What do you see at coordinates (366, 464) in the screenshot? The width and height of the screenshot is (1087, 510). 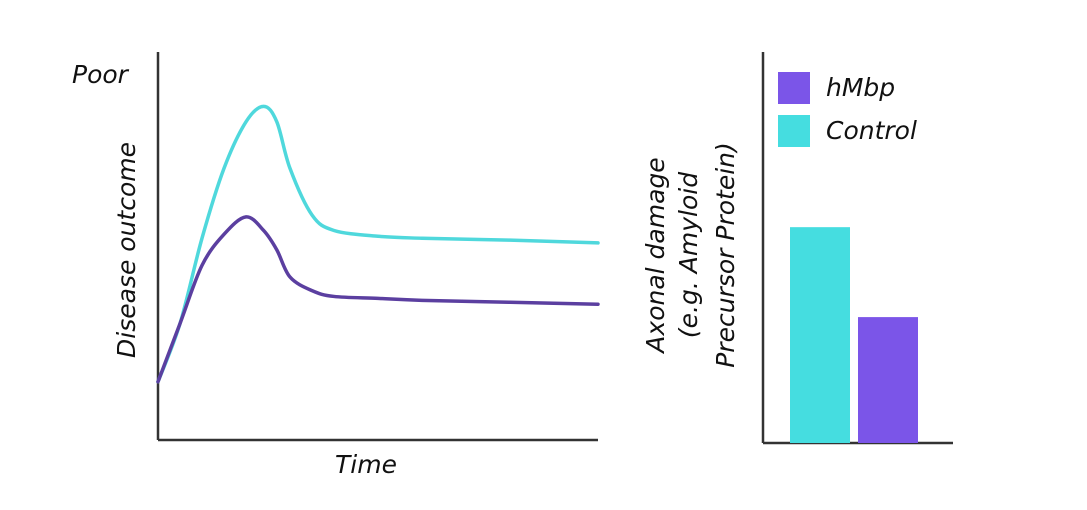 I see `x-axis-label: Time` at bounding box center [366, 464].